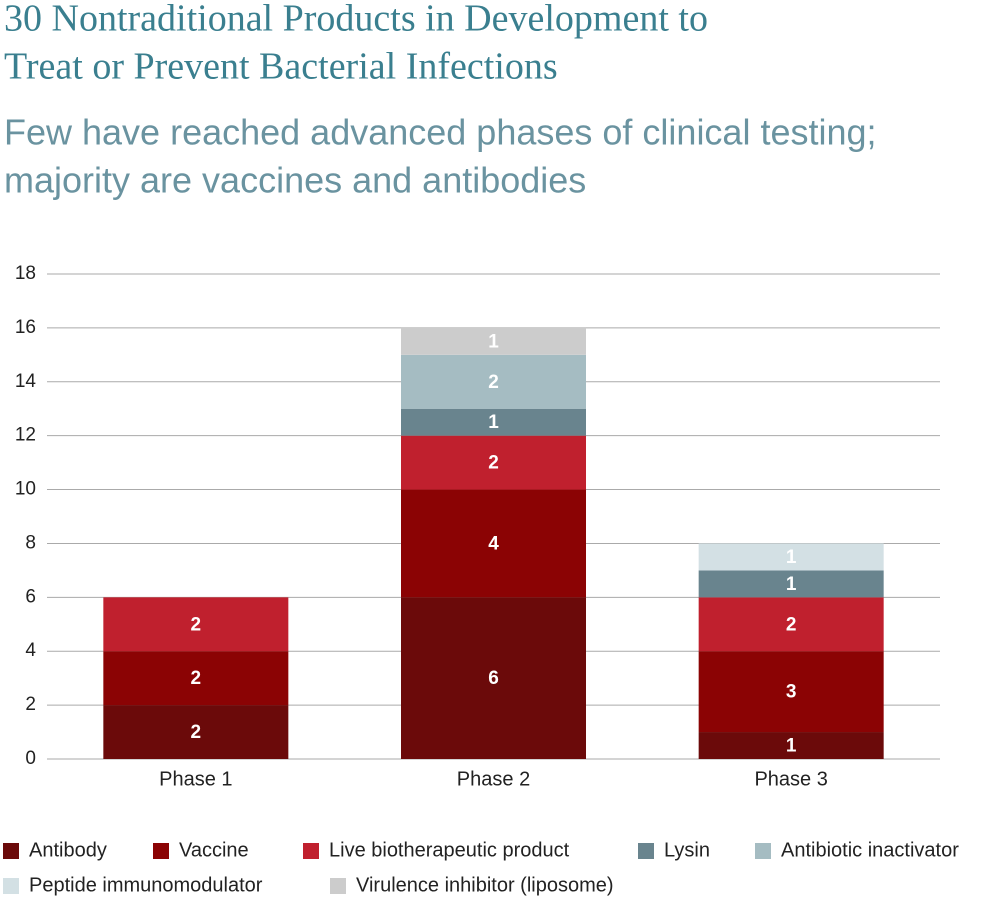 This screenshot has width=990, height=911. I want to click on legend-label: Peptide immunomodulator, so click(146, 885).